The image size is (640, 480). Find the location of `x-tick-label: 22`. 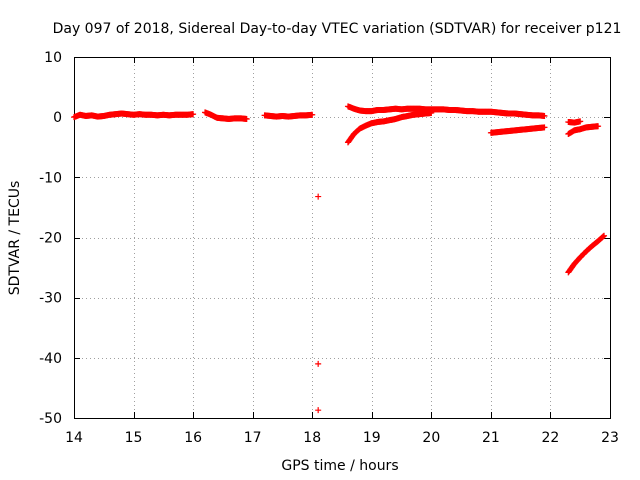

x-tick-label: 22 is located at coordinates (551, 438).